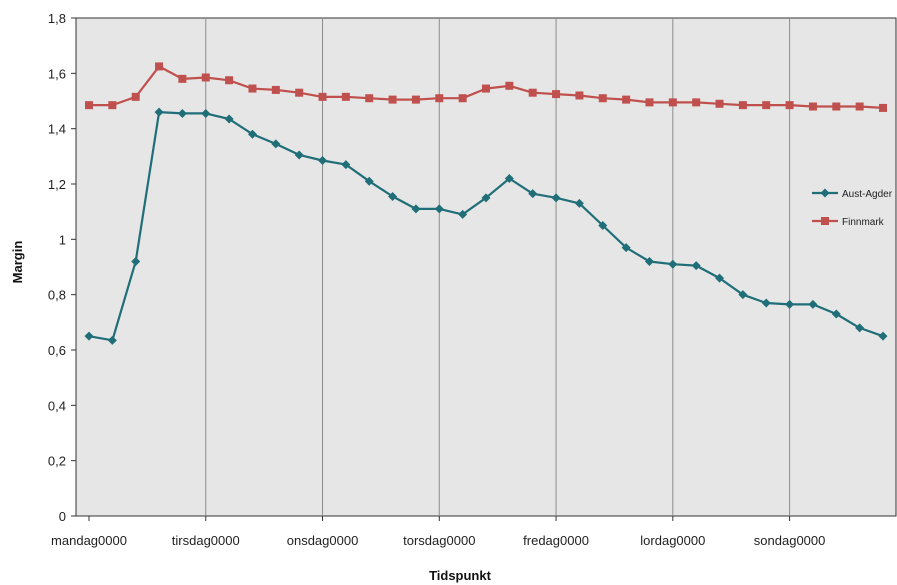 This screenshot has height=585, width=897. I want to click on x-tick-label: mandag0000, so click(89, 540).